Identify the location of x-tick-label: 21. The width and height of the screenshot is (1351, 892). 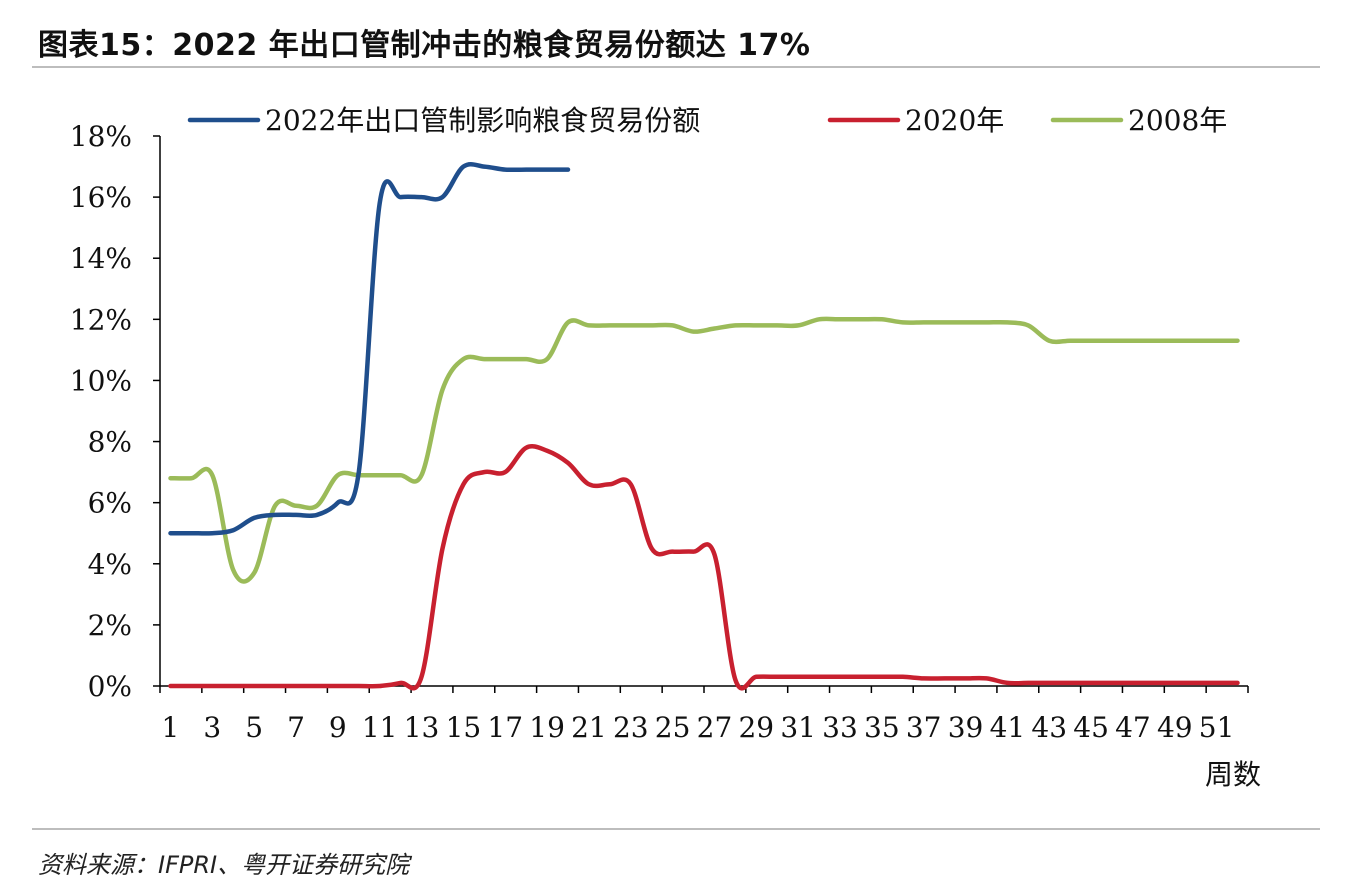
(589, 727).